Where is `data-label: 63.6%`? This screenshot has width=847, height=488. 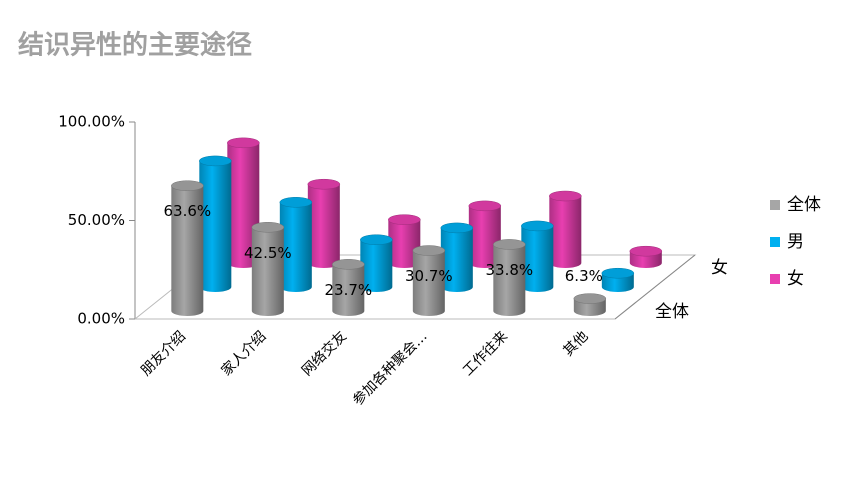
data-label: 63.6% is located at coordinates (187, 211).